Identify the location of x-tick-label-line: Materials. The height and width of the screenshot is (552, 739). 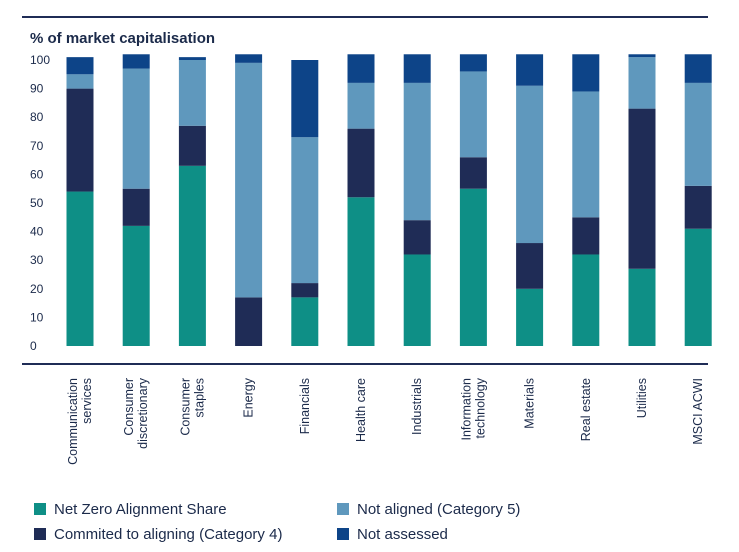
(530, 403).